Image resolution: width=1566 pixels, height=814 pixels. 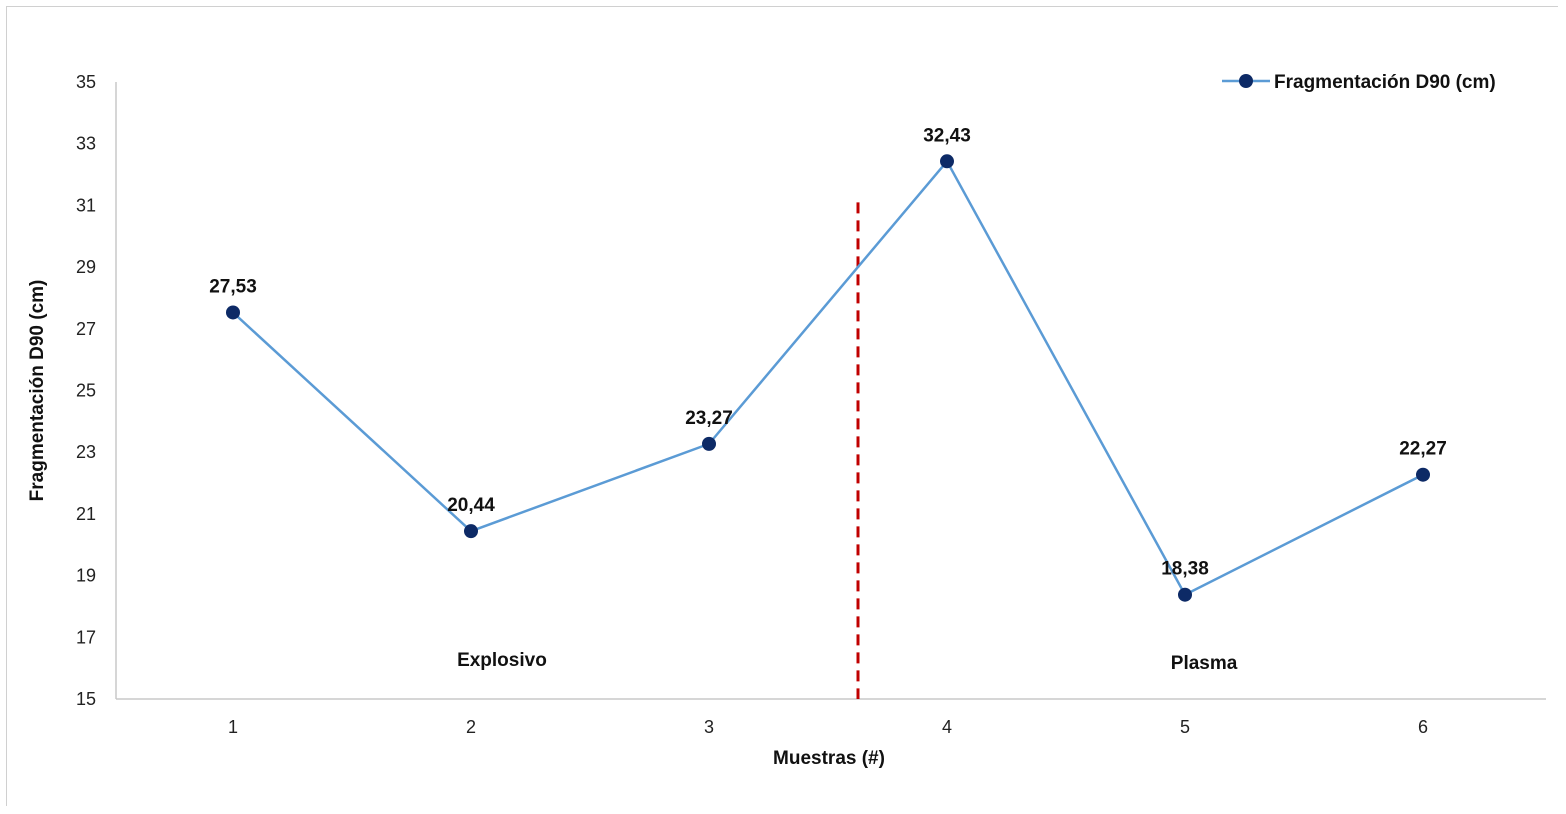 I want to click on region-annotation: Plasma, so click(x=1204, y=663).